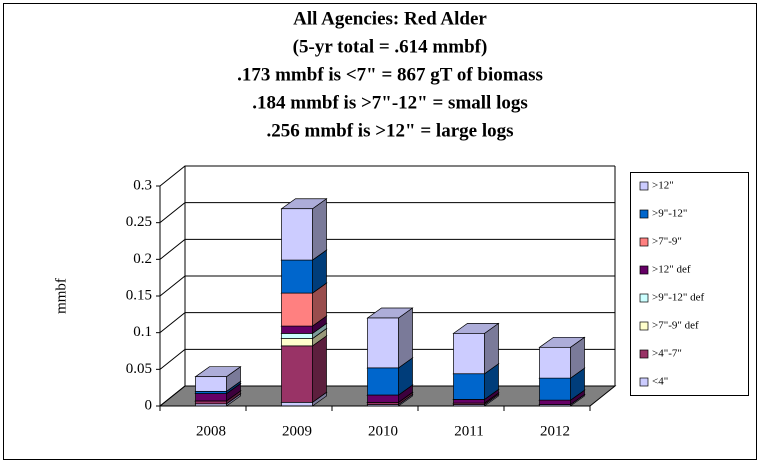 The height and width of the screenshot is (465, 761). What do you see at coordinates (297, 431) in the screenshot?
I see `x-tick-label: 2009` at bounding box center [297, 431].